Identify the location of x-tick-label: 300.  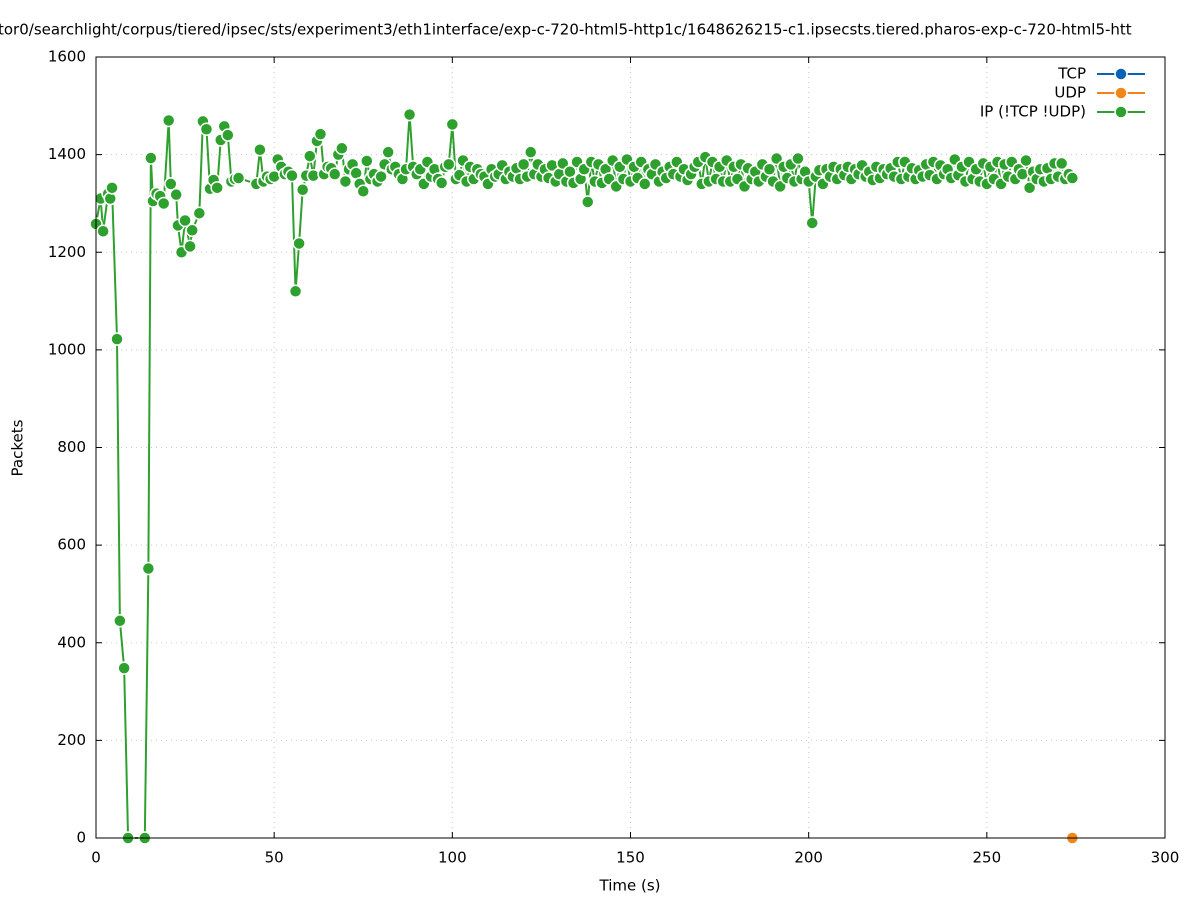
(1165, 858).